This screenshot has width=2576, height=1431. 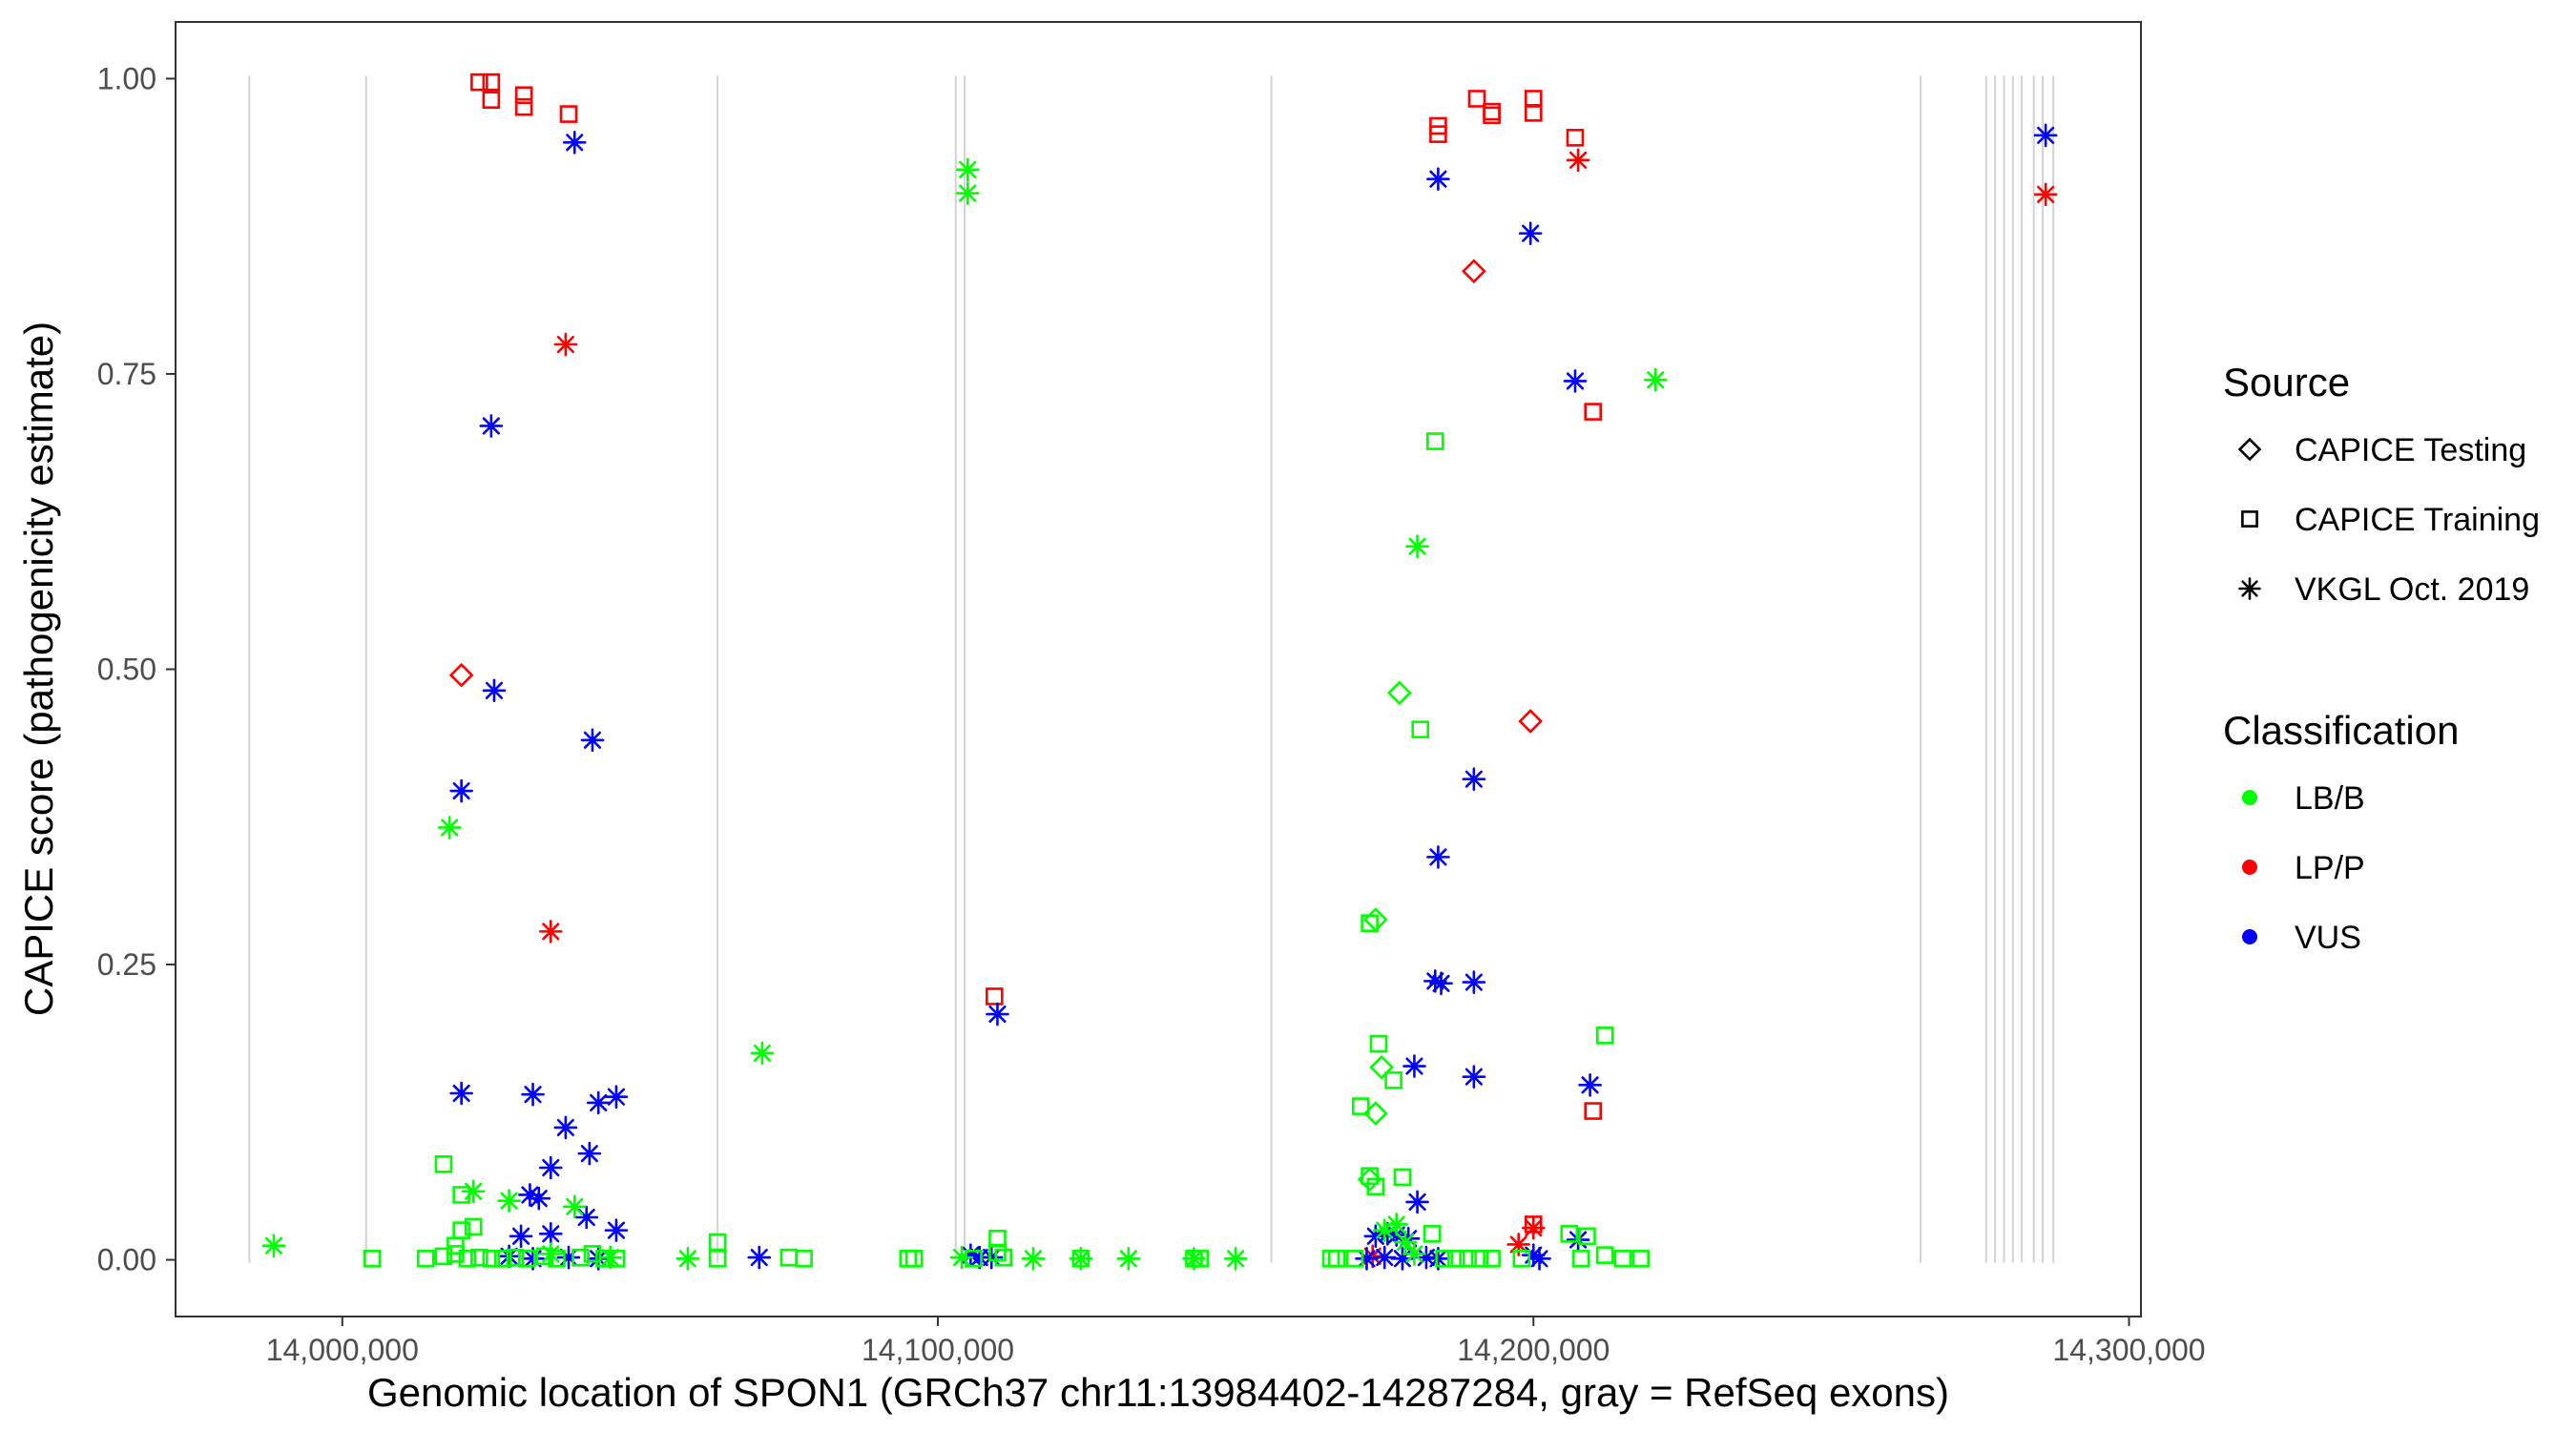 What do you see at coordinates (126, 670) in the screenshot?
I see `y-tick-label: 0.50` at bounding box center [126, 670].